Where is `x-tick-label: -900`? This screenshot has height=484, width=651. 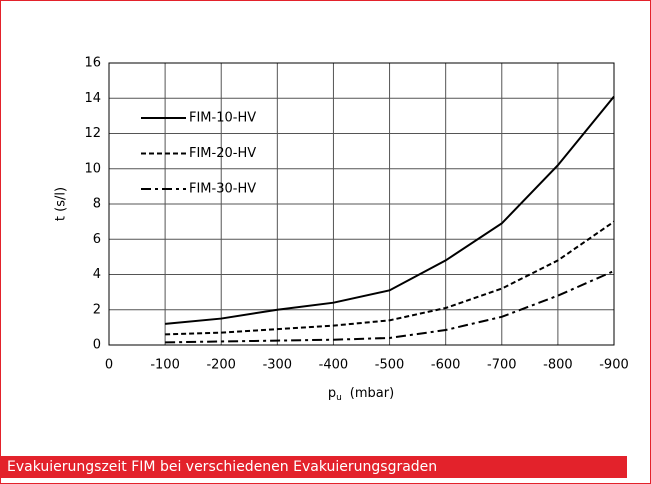 x-tick-label: -900 is located at coordinates (614, 365).